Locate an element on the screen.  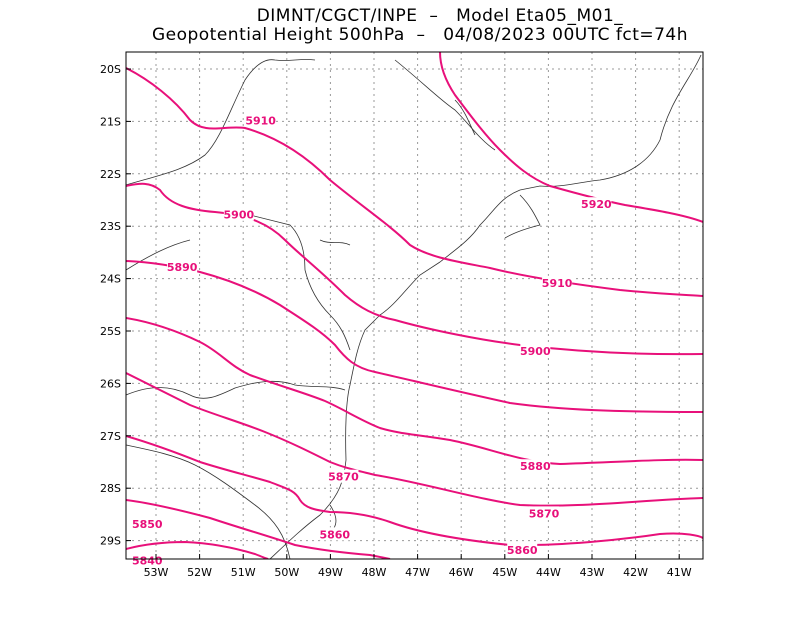
contour-label: 5890 is located at coordinates (182, 267).